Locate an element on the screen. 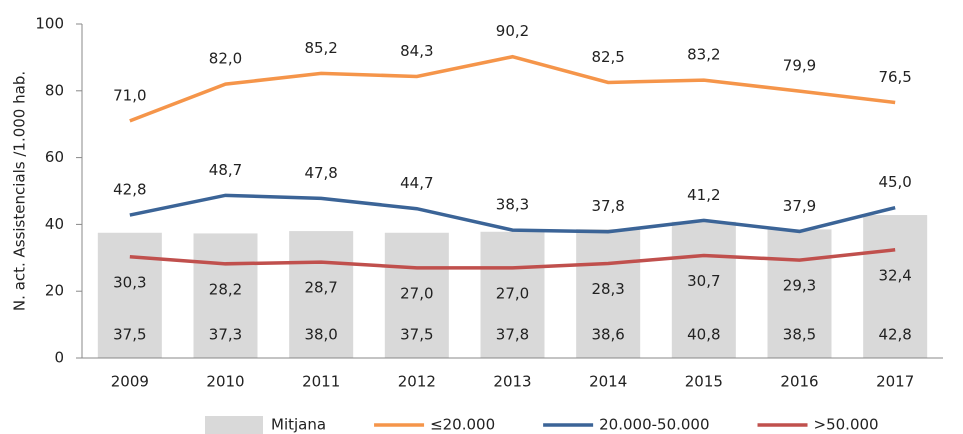 Image resolution: width=963 pixels, height=434 pixels. line-value-label: 30,3 is located at coordinates (129, 282).